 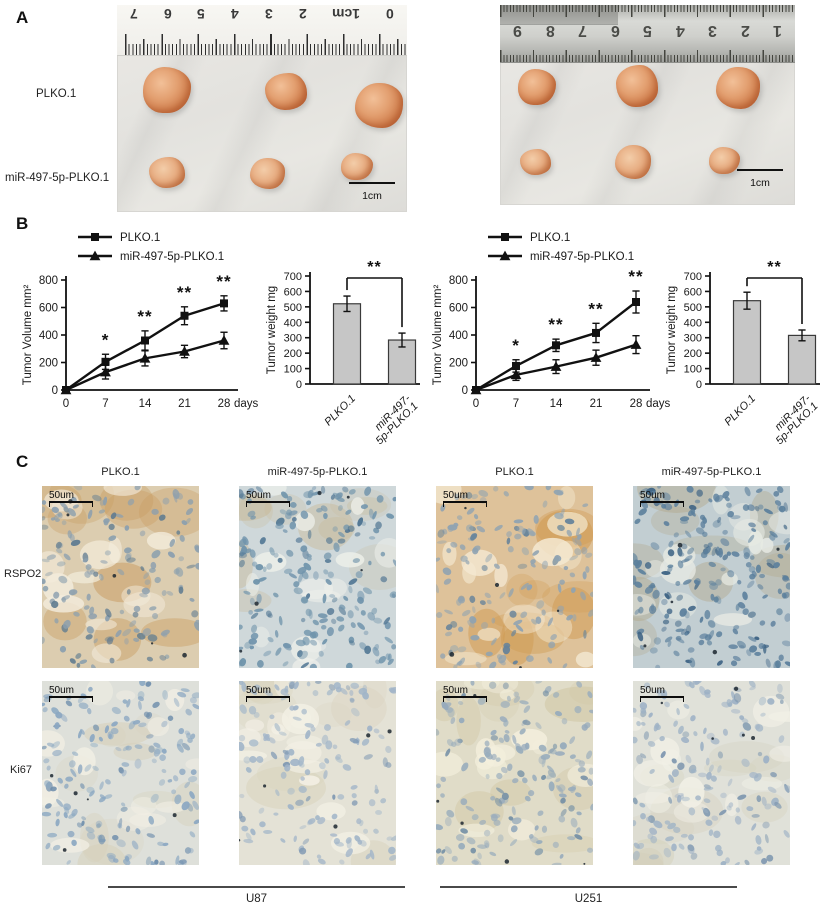 What do you see at coordinates (57, 178) in the screenshot?
I see `group-label-mir497: miR-497-5p-PLKO.1` at bounding box center [57, 178].